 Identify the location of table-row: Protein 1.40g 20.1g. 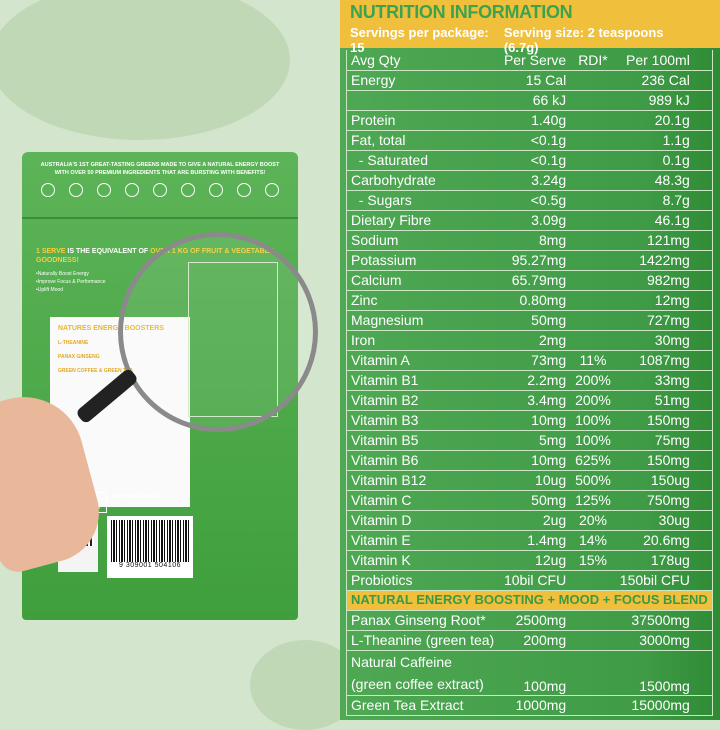
(529, 120).